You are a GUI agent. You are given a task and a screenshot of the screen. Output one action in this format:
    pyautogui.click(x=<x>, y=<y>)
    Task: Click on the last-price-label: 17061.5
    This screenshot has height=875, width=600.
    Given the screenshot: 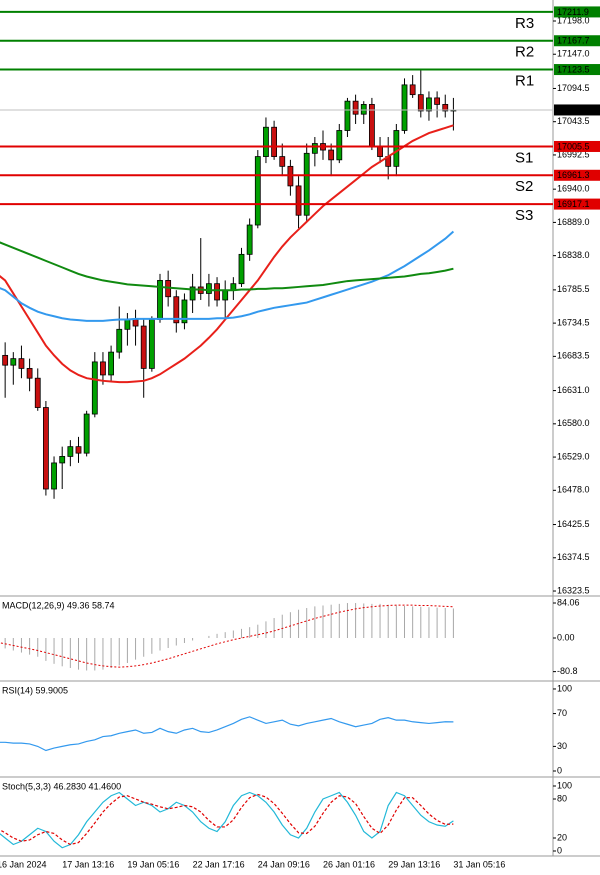 What is the action you would take?
    pyautogui.click(x=573, y=110)
    